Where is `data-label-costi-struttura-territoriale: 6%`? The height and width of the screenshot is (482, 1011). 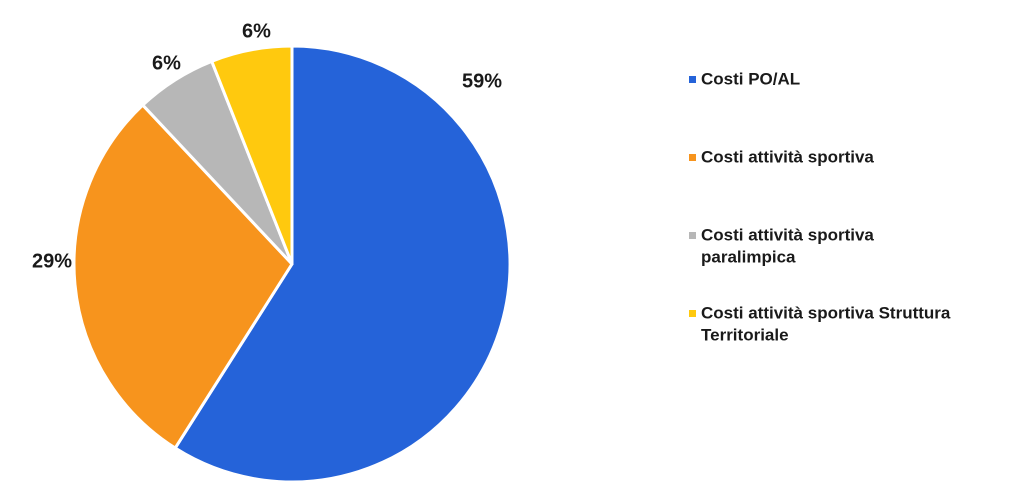 data-label-costi-struttura-territoriale: 6% is located at coordinates (256, 31).